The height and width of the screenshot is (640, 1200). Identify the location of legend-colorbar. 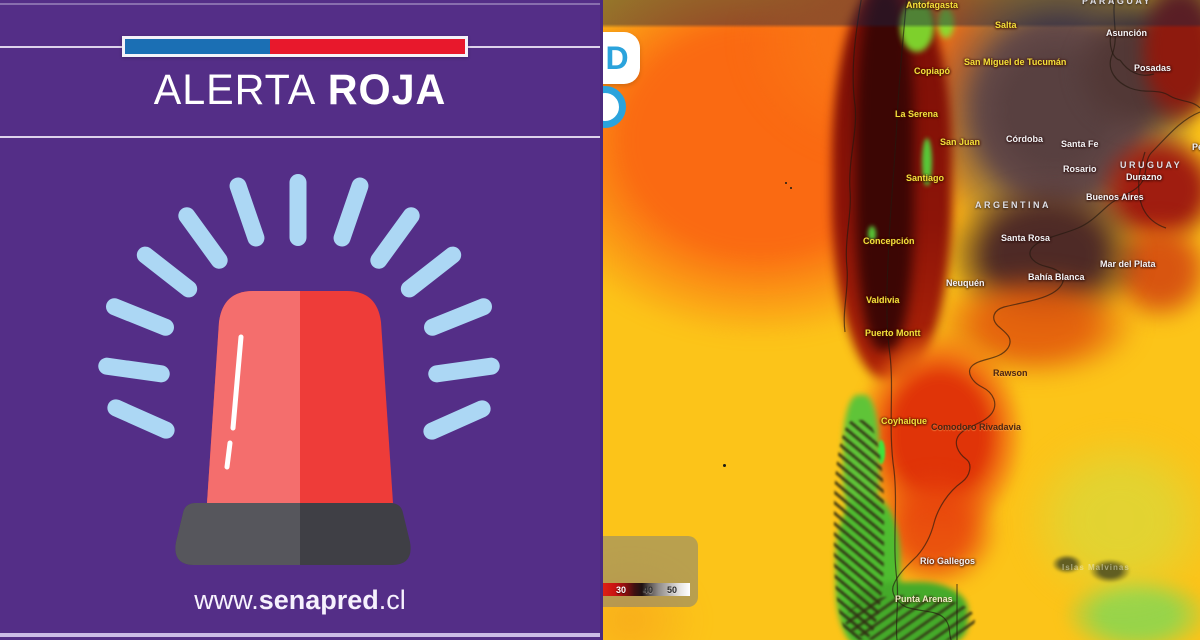
(645, 589).